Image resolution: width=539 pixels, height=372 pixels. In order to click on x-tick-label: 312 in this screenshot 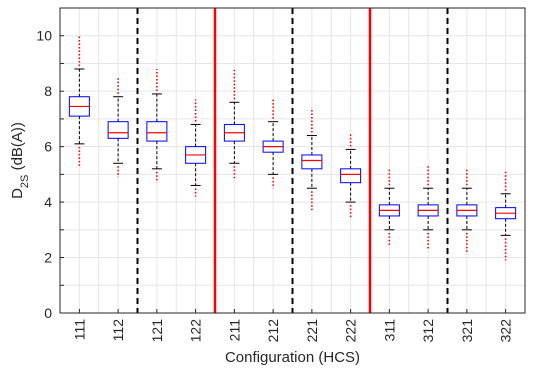, I will do `click(428, 331)`.